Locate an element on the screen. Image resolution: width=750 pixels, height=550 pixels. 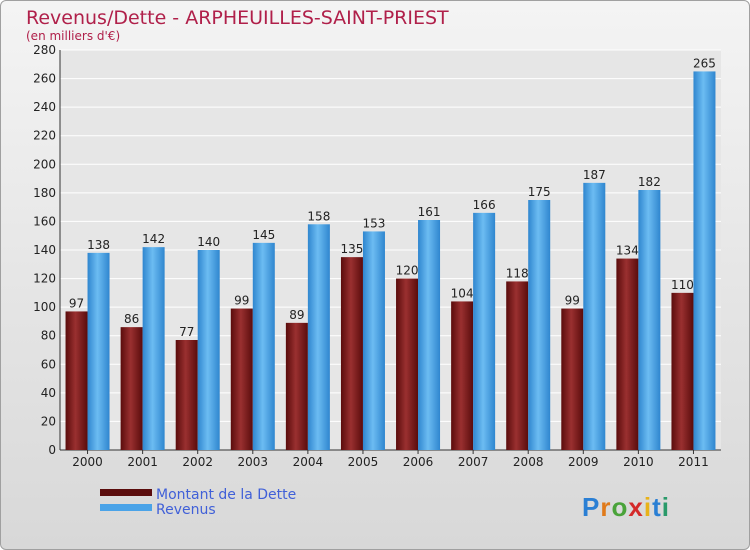
x-tick-label: 2003 is located at coordinates (253, 462).